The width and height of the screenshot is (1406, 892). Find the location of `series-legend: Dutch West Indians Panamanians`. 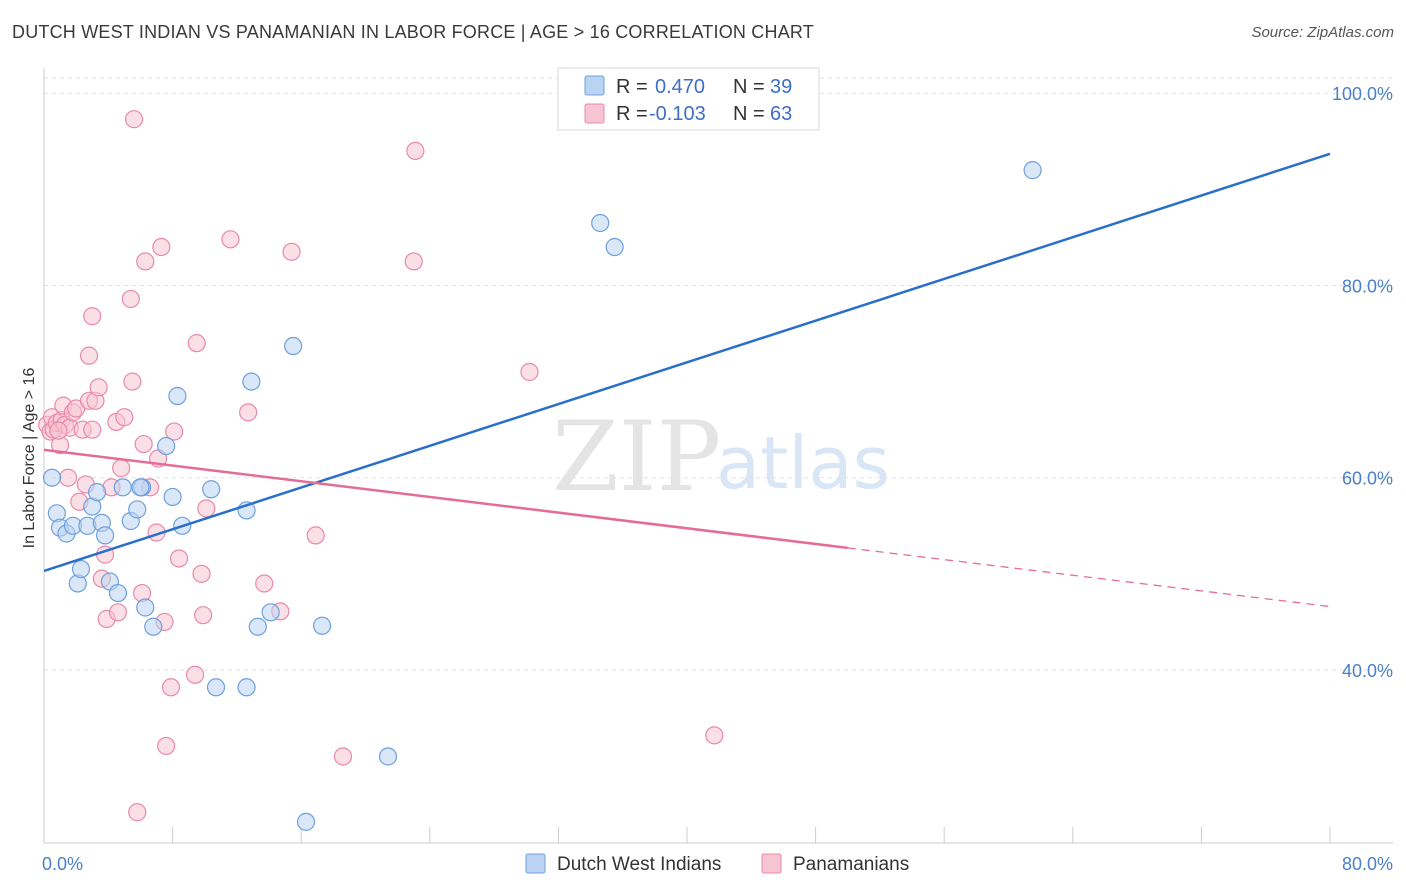

series-legend: Dutch West Indians Panamanians is located at coordinates (717, 864).